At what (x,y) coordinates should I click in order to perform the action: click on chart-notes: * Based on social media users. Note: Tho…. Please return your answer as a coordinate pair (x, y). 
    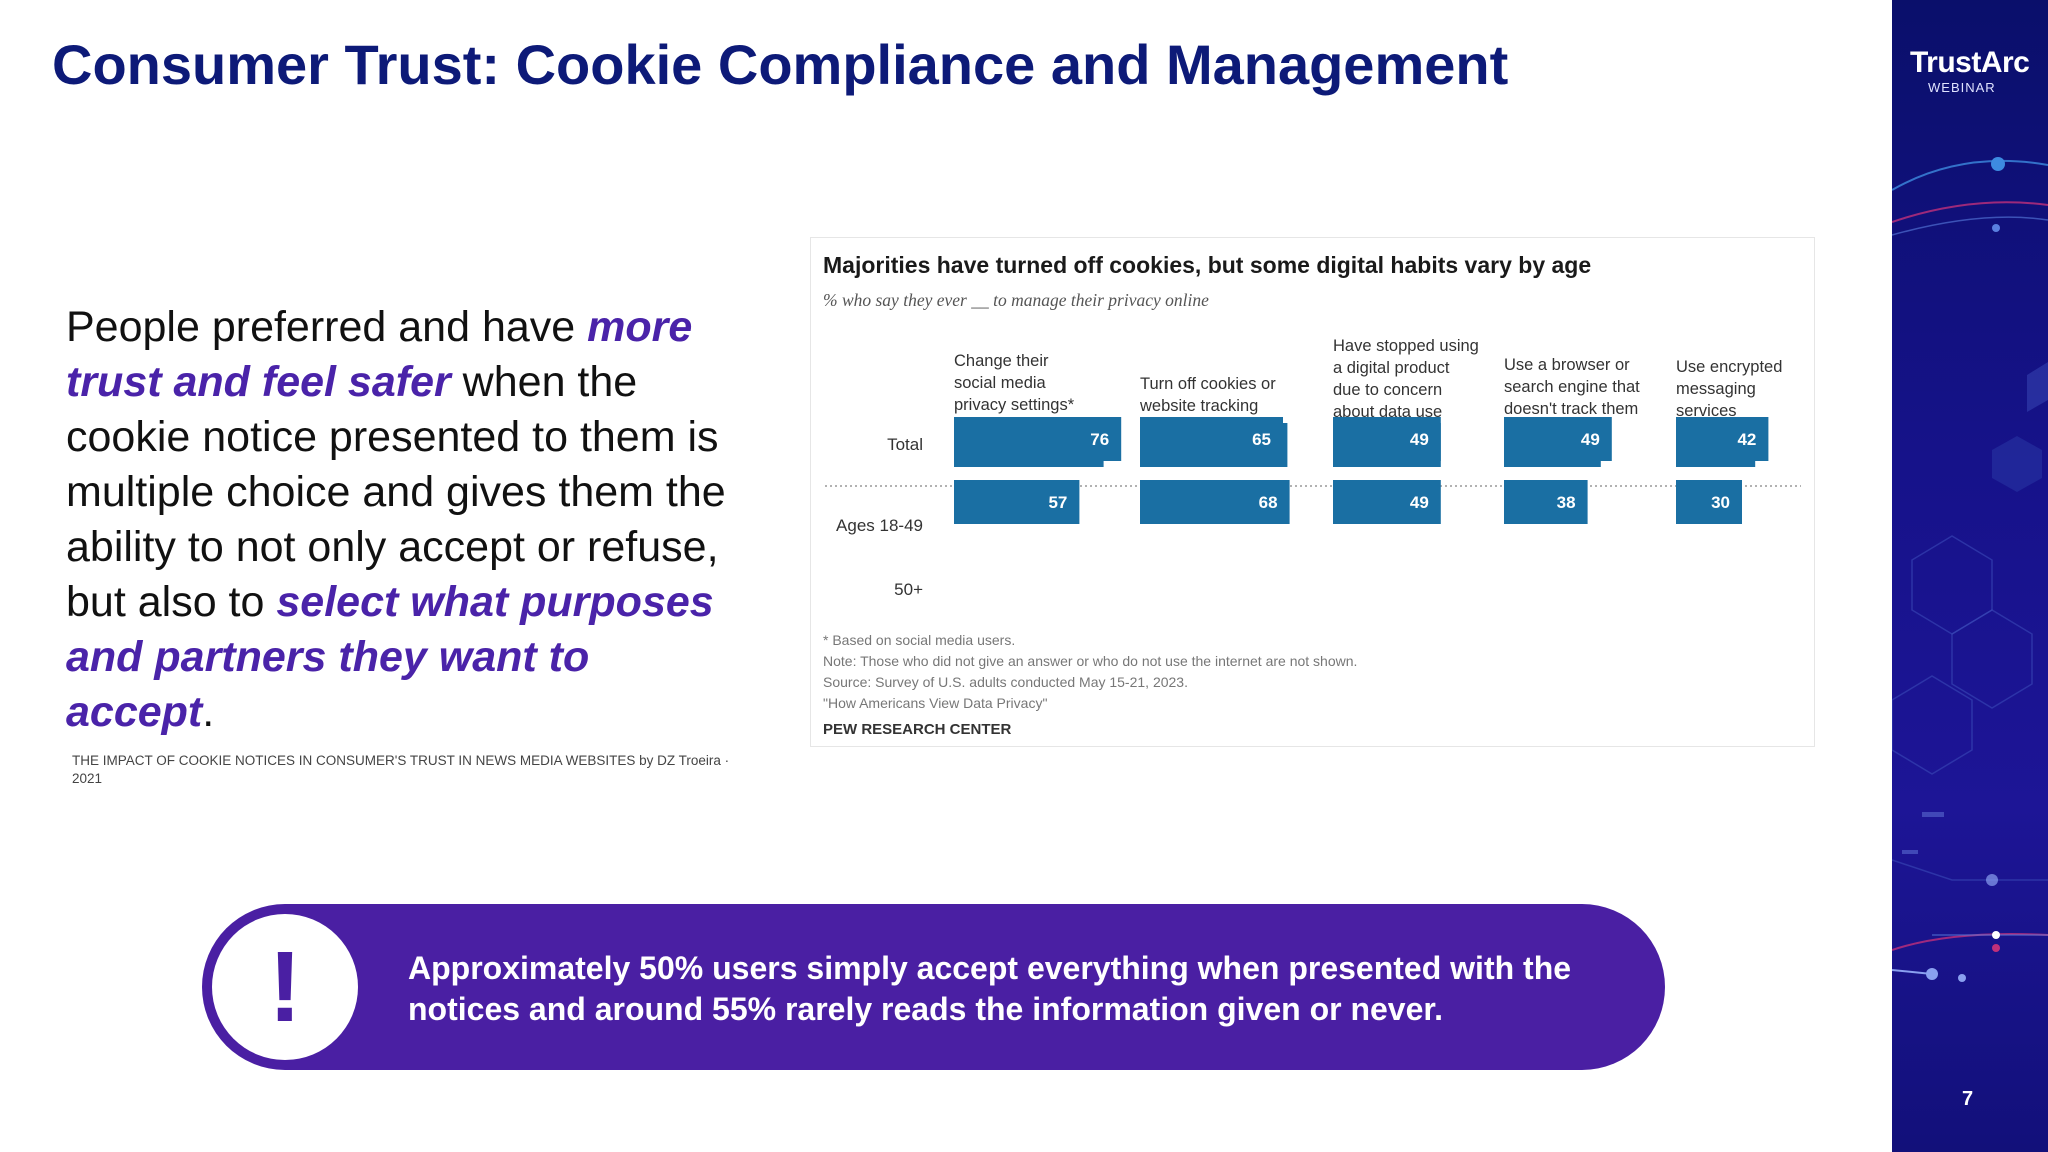
    Looking at the image, I should click on (1090, 672).